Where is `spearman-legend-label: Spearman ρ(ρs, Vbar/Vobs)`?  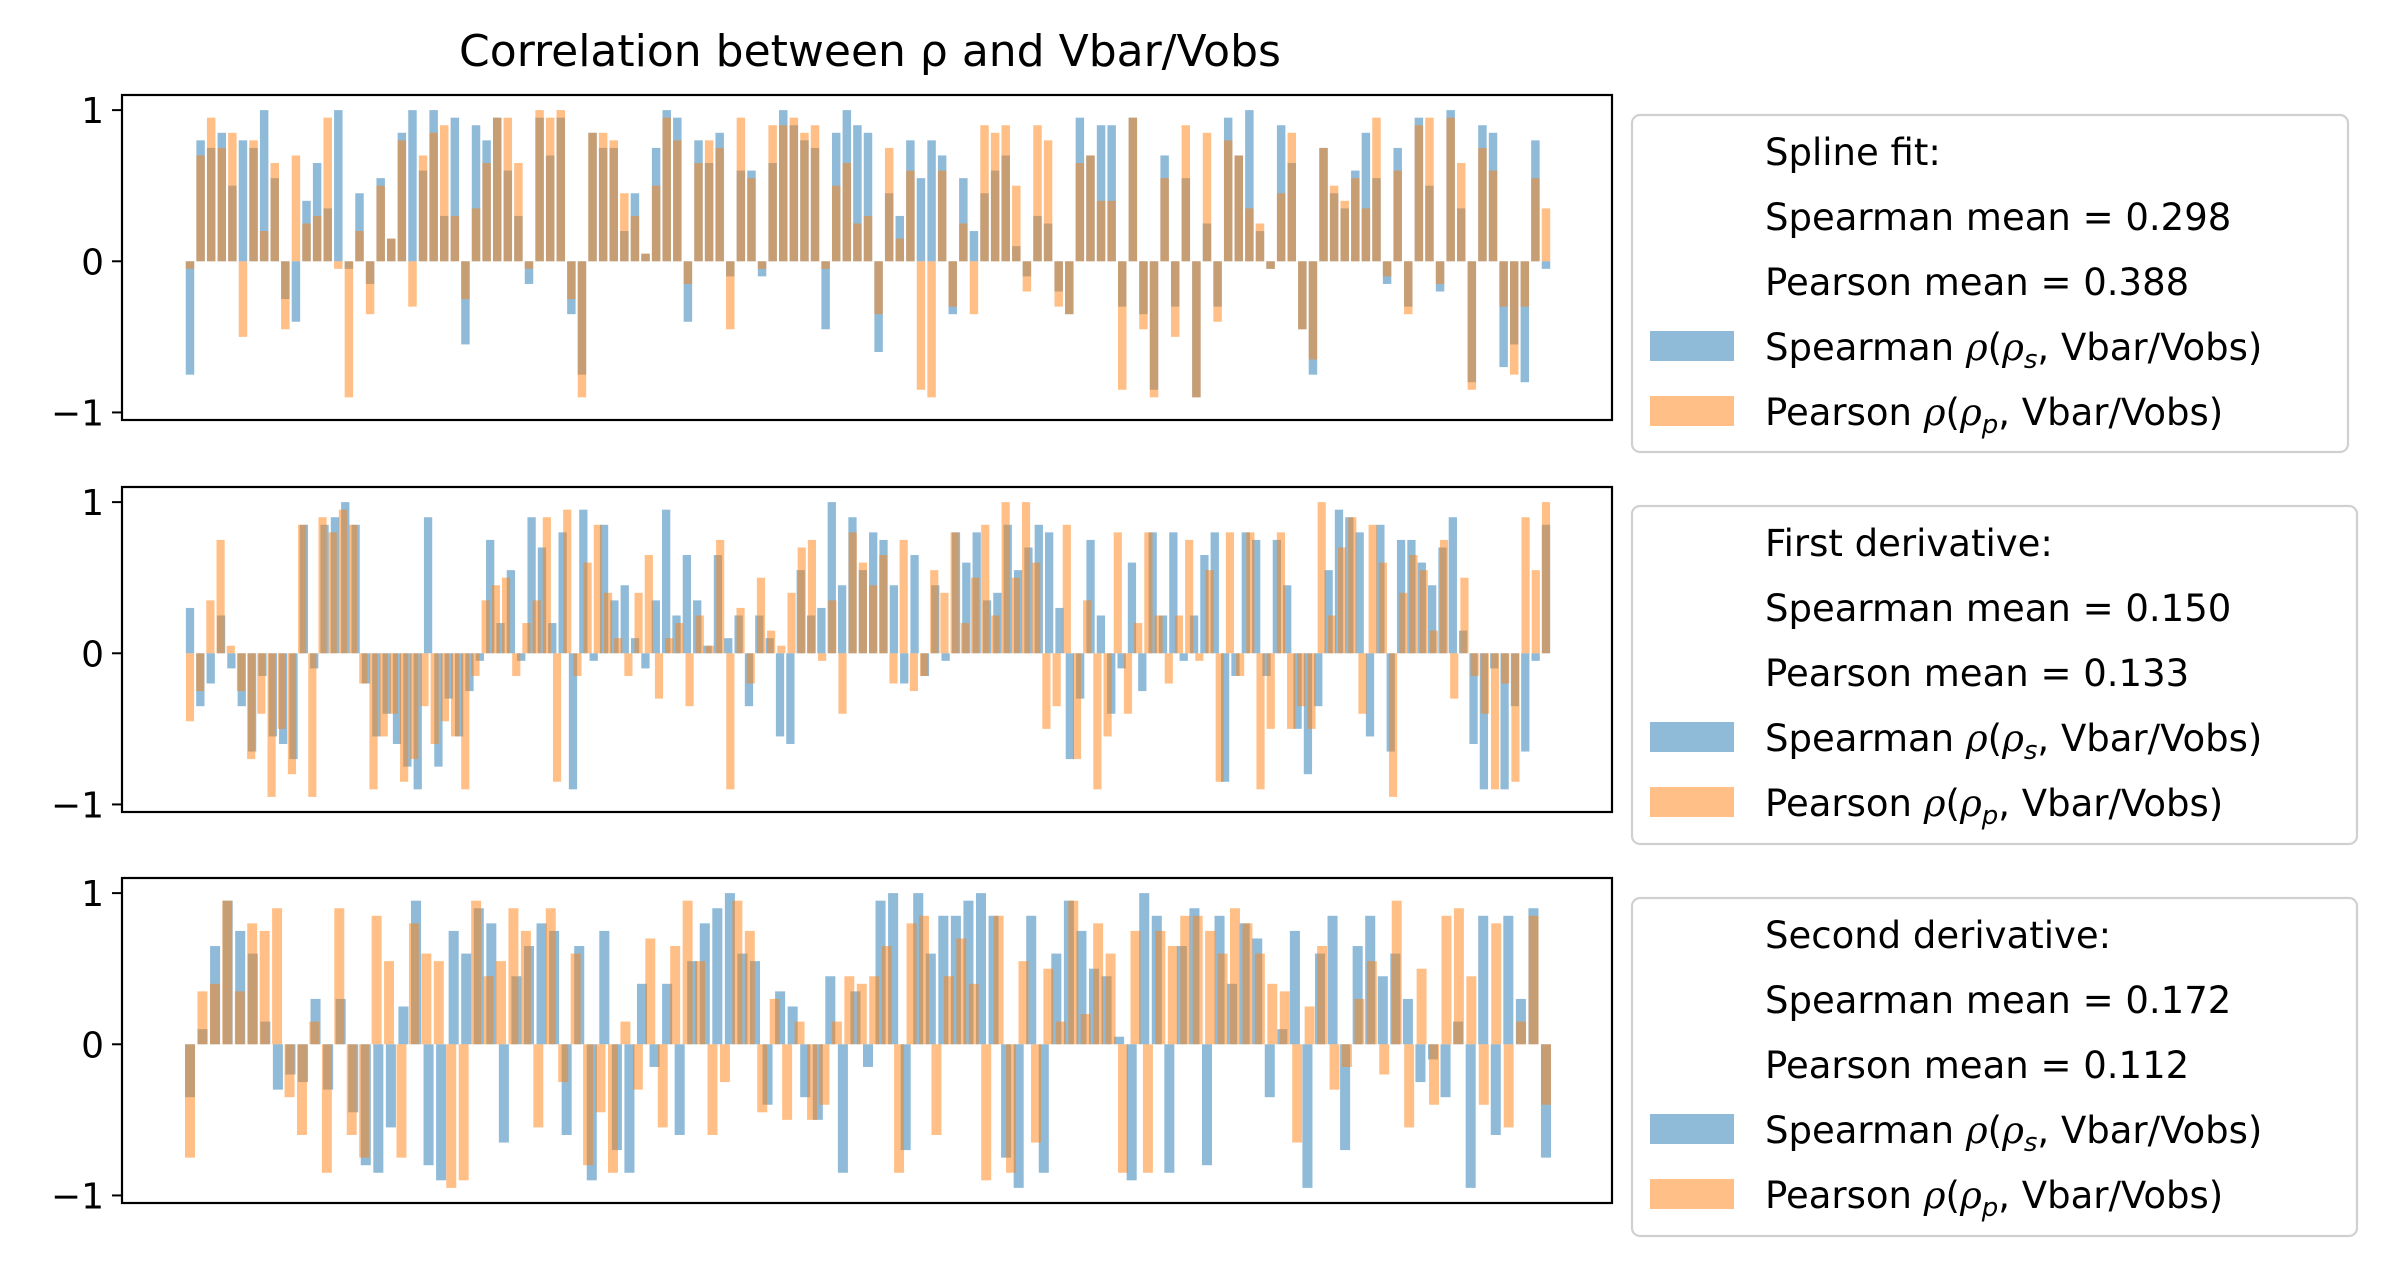 spearman-legend-label: Spearman ρ(ρs, Vbar/Vobs) is located at coordinates (2013, 741).